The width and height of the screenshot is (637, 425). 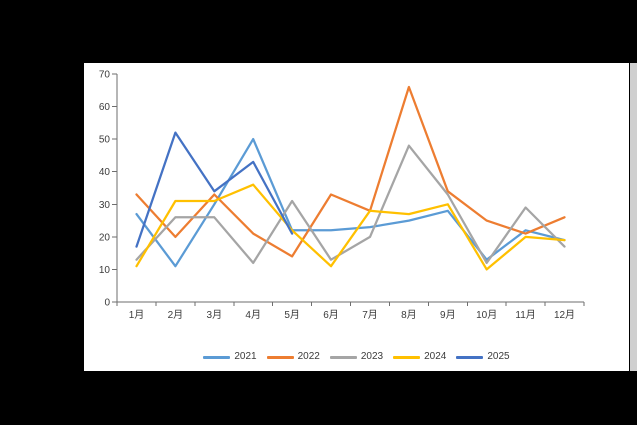 What do you see at coordinates (105, 140) in the screenshot?
I see `y-tick-label: 50` at bounding box center [105, 140].